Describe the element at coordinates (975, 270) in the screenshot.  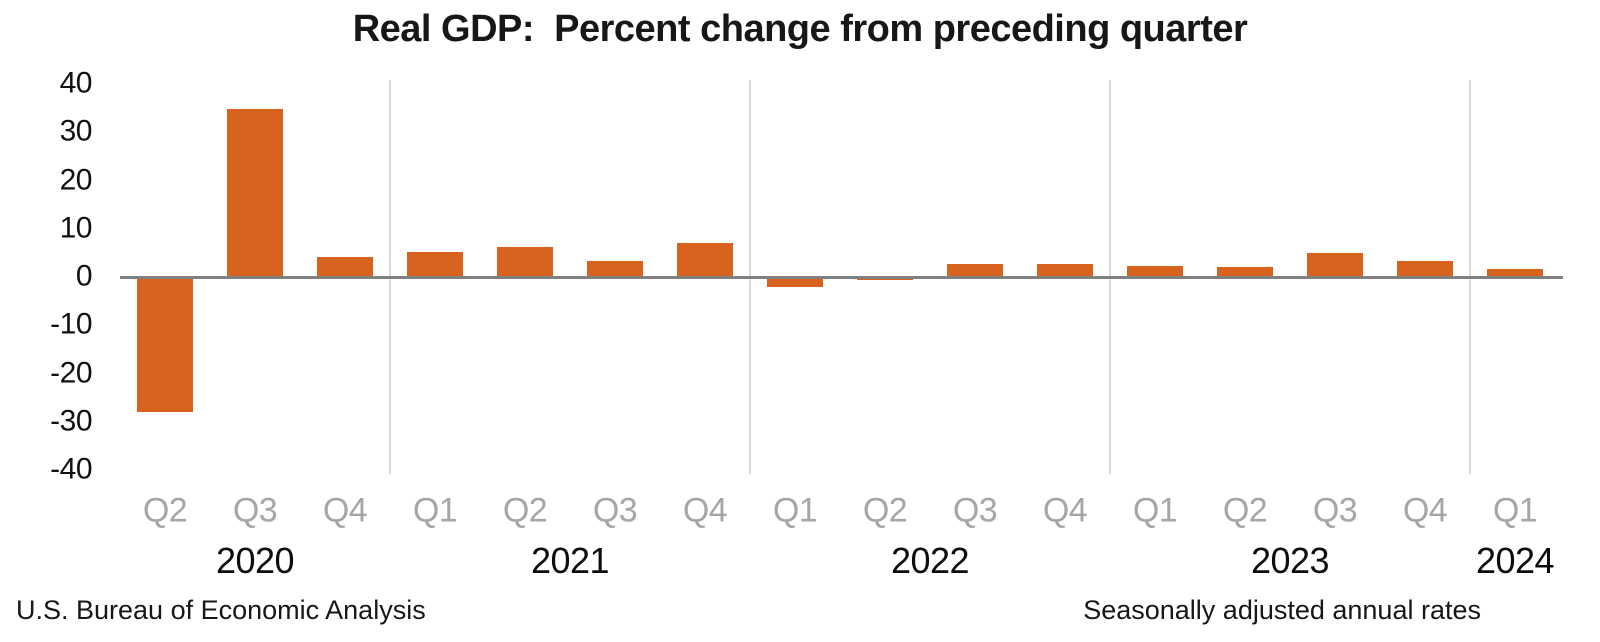
I see `bar-q3-2022` at that location.